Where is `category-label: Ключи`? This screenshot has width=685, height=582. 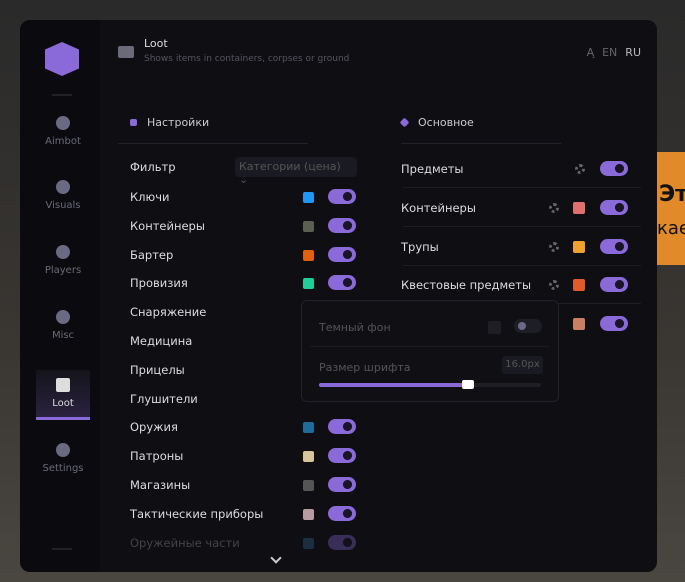 category-label: Ключи is located at coordinates (150, 197).